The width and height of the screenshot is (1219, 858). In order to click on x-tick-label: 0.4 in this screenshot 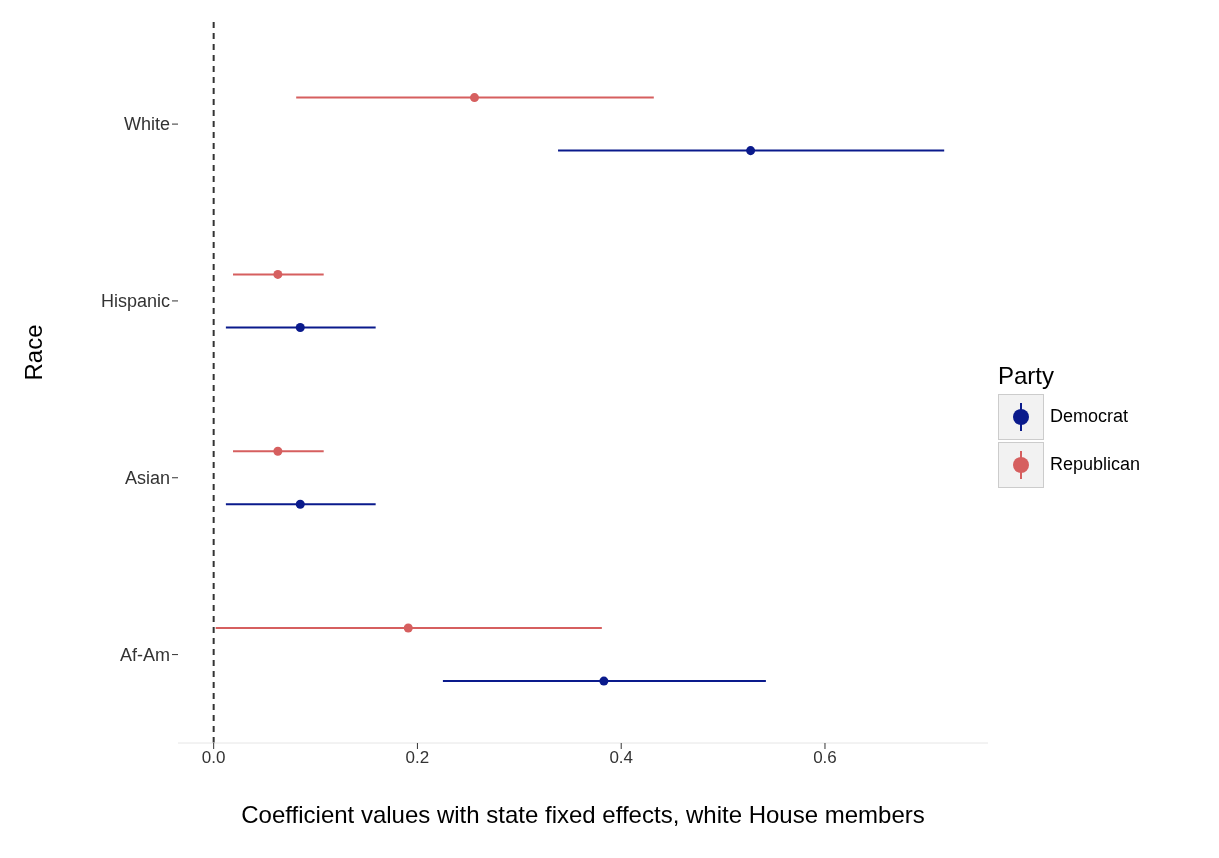, I will do `click(621, 758)`.